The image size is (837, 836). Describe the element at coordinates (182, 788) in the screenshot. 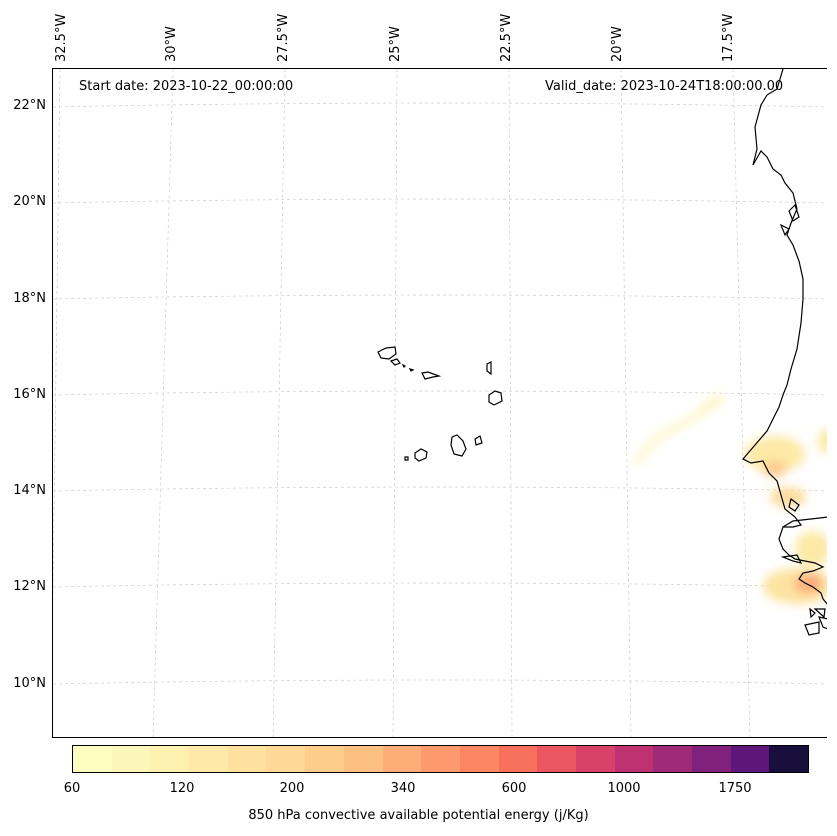

I see `colorbar-tick-120: 120` at that location.